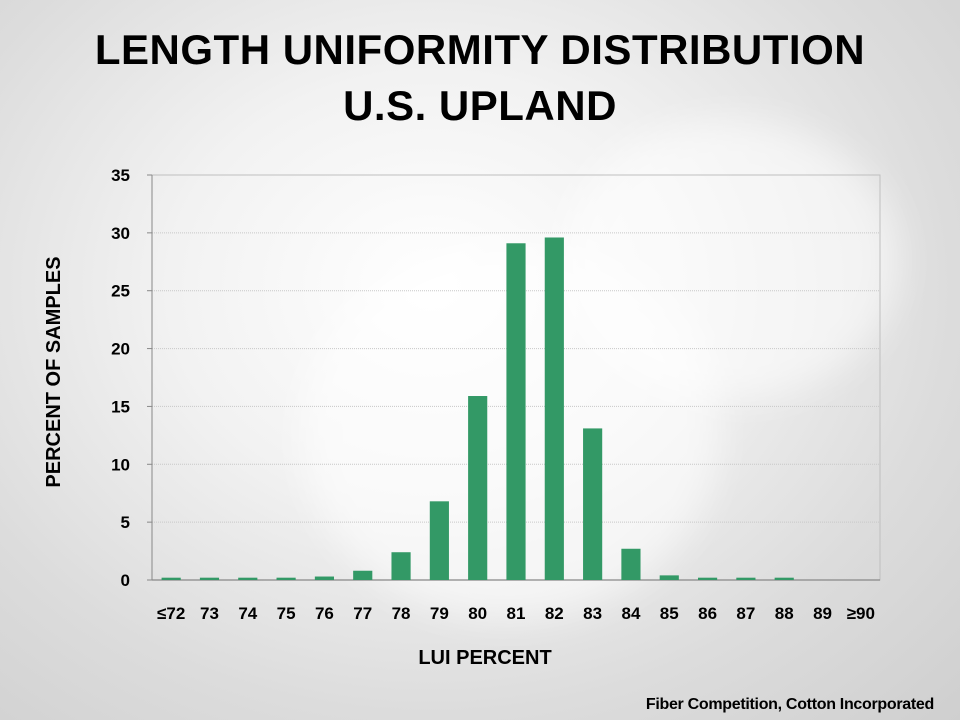 Image resolution: width=960 pixels, height=720 pixels. Describe the element at coordinates (247, 613) in the screenshot. I see `x-tick-label: 74` at that location.